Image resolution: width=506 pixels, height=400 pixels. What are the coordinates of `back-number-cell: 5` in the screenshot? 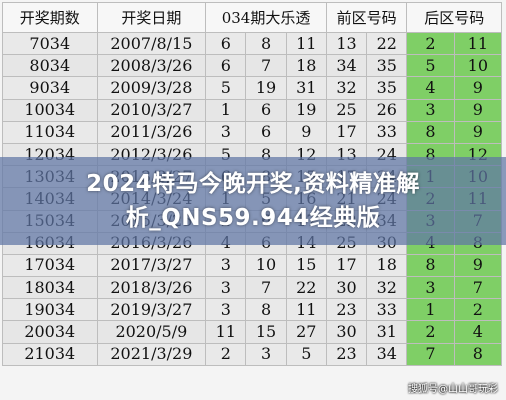 It's located at (430, 66).